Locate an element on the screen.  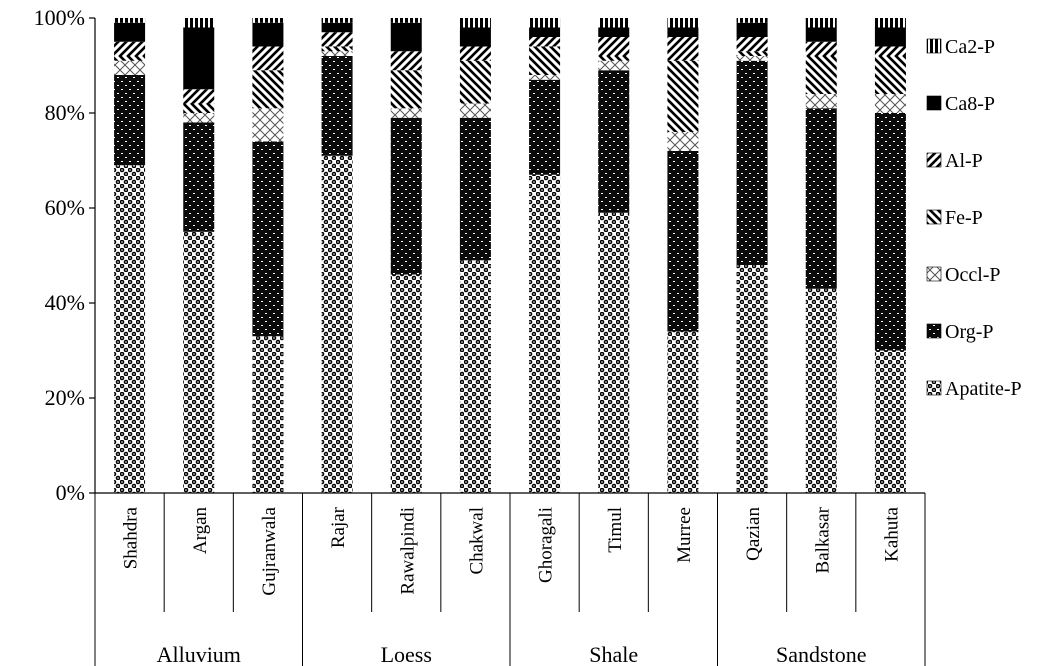
legend: Ca2-P Ca8-P Al-P Fe-P Occl-P Org-P Apatite-P is located at coordinates (974, 218).